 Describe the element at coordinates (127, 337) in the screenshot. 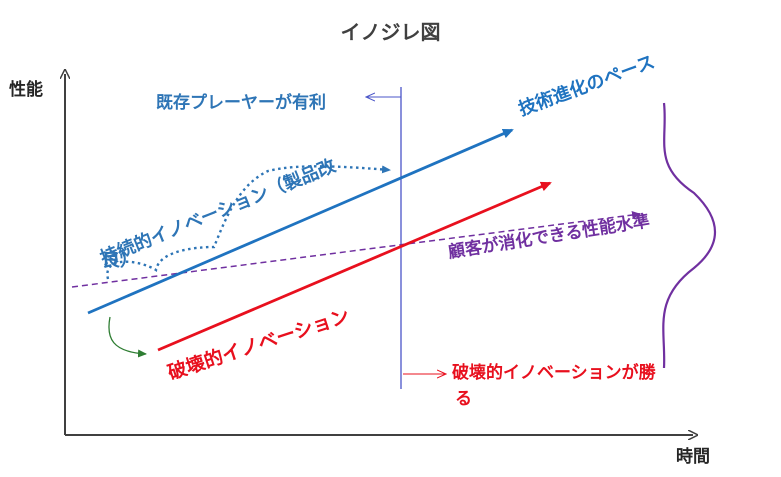

I see `green-curve-arrow` at that location.